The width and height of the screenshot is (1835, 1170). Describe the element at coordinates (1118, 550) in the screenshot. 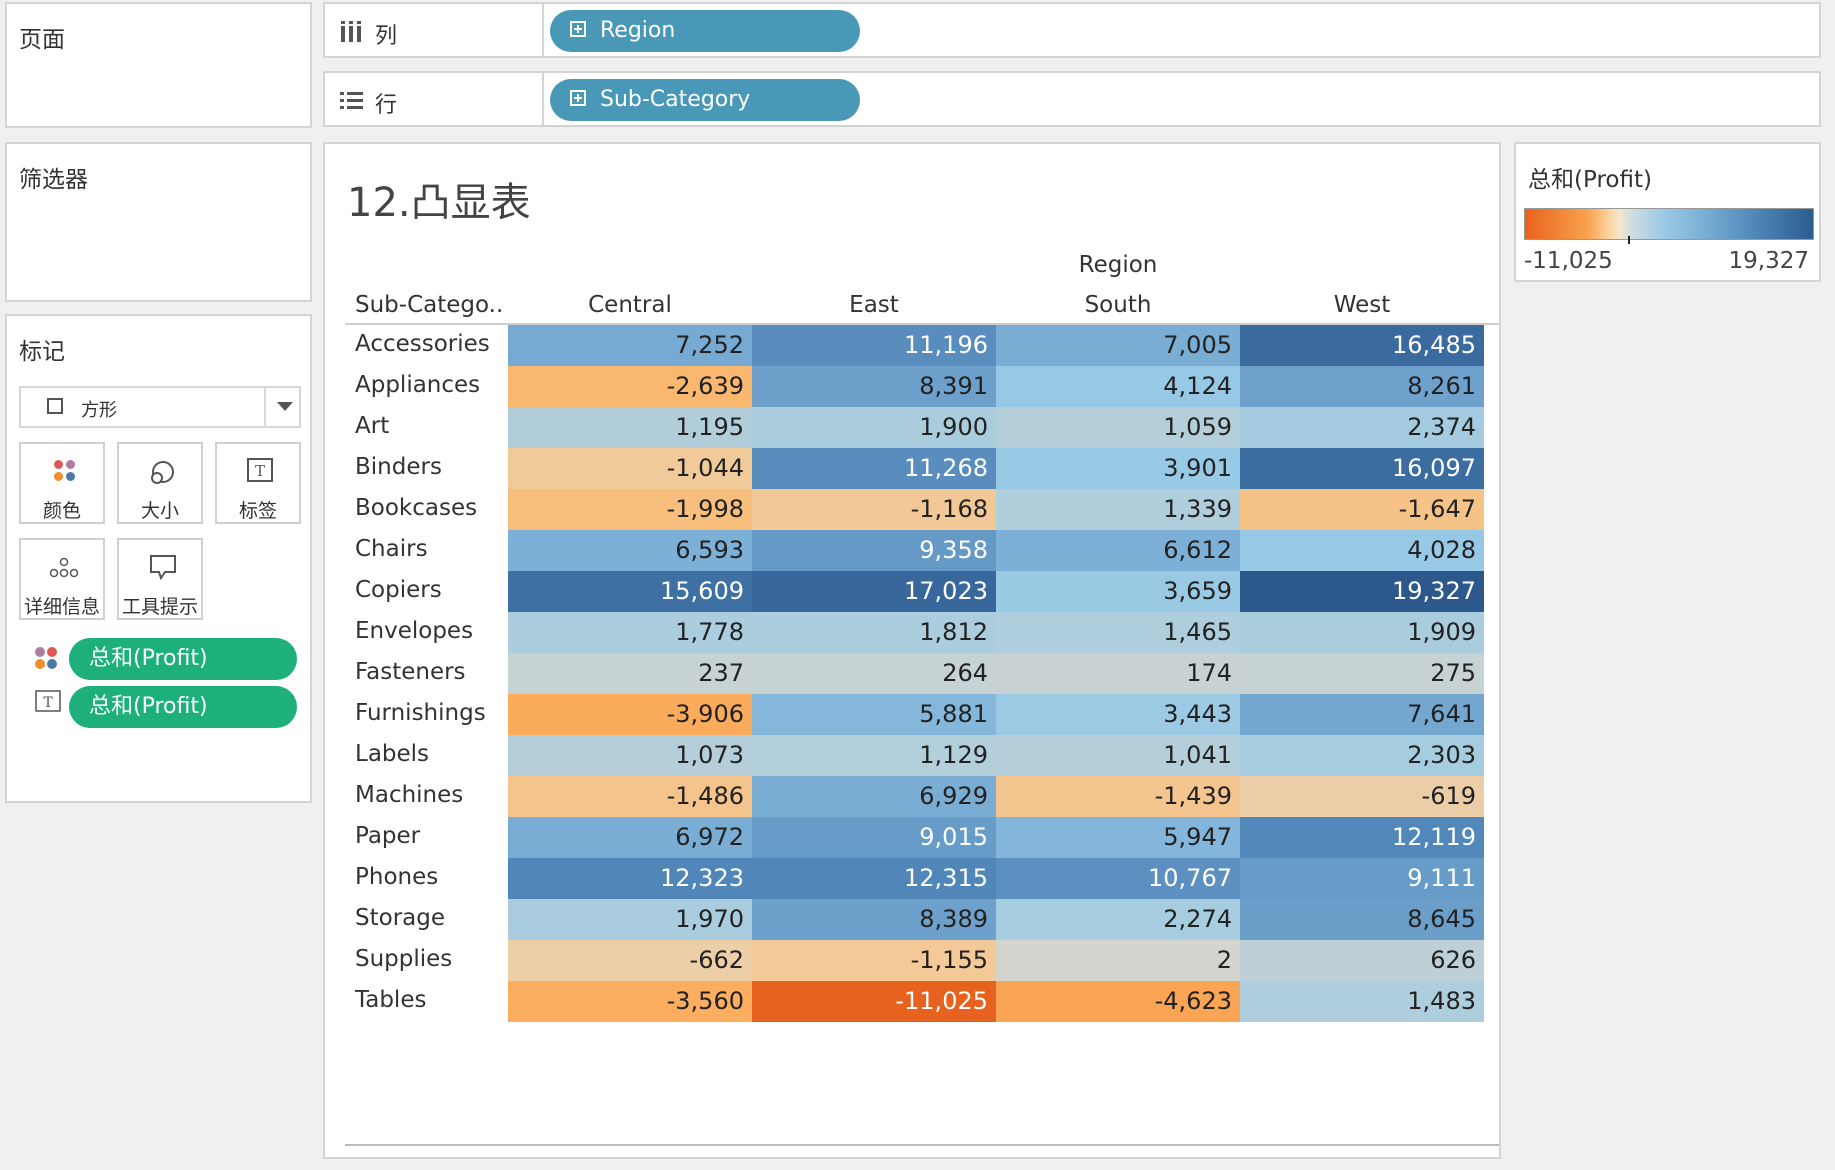

I see `heatmap-cell: 6,612` at that location.